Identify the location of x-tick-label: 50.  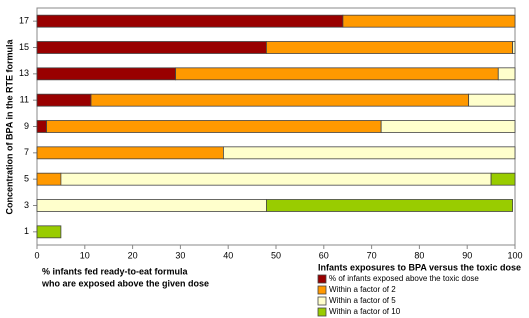
(276, 255).